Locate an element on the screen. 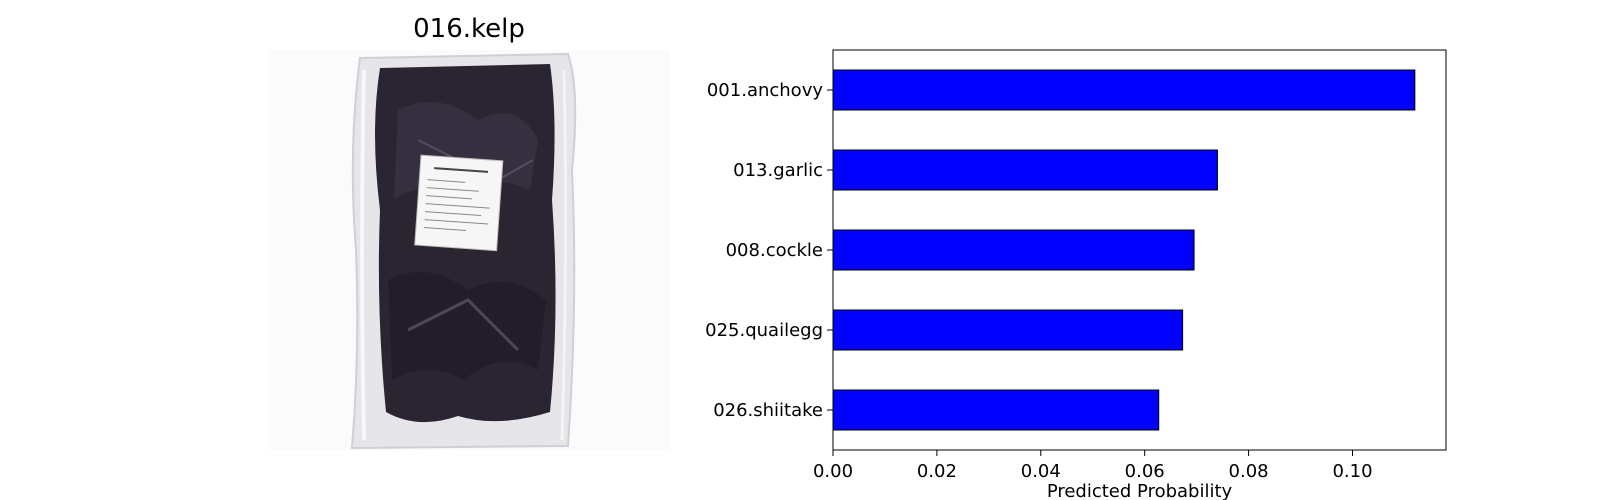 This screenshot has height=500, width=1600. y-tick-label: 025.quailegg is located at coordinates (764, 330).